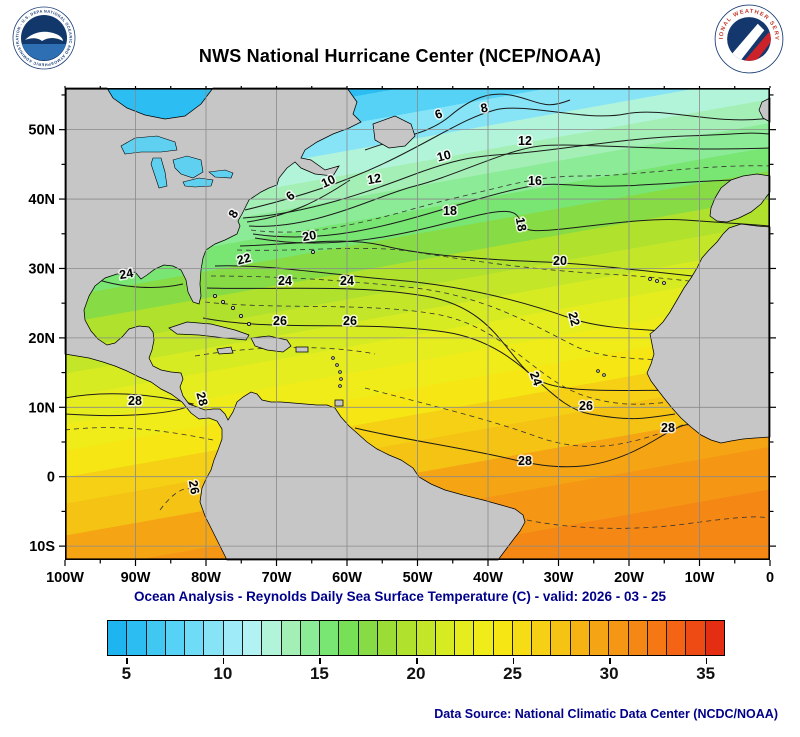 The width and height of the screenshot is (800, 737). I want to click on sst-colorbar, so click(416, 638).